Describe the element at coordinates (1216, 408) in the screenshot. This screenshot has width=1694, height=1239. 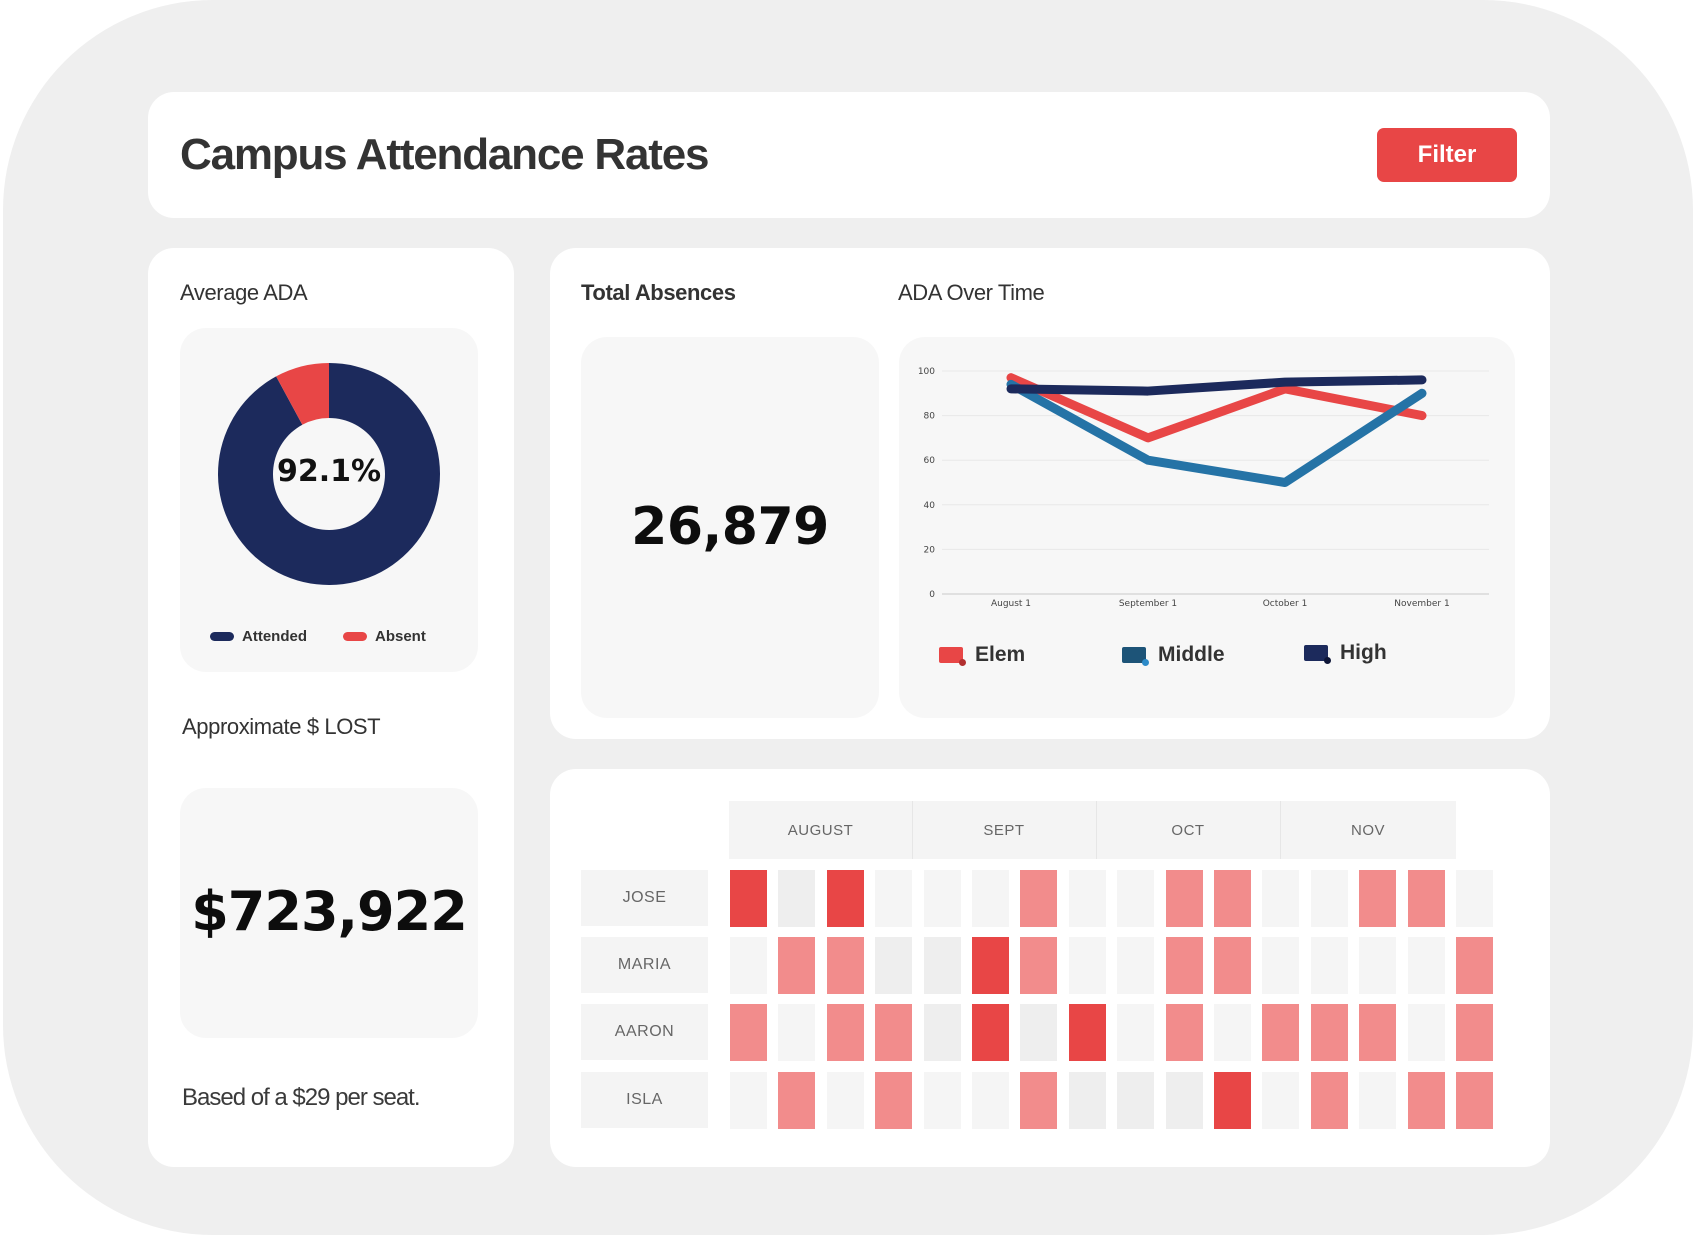
I see `series-line-elem` at that location.